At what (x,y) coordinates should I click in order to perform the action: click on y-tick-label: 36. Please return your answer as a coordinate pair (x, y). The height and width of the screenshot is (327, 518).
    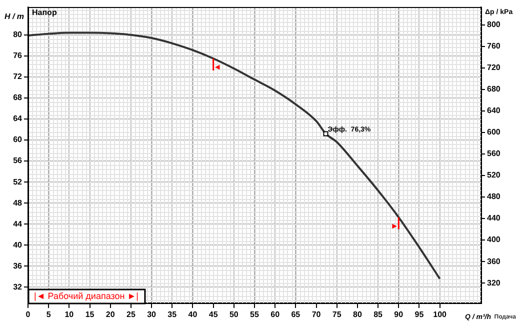
    Looking at the image, I should click on (18, 265).